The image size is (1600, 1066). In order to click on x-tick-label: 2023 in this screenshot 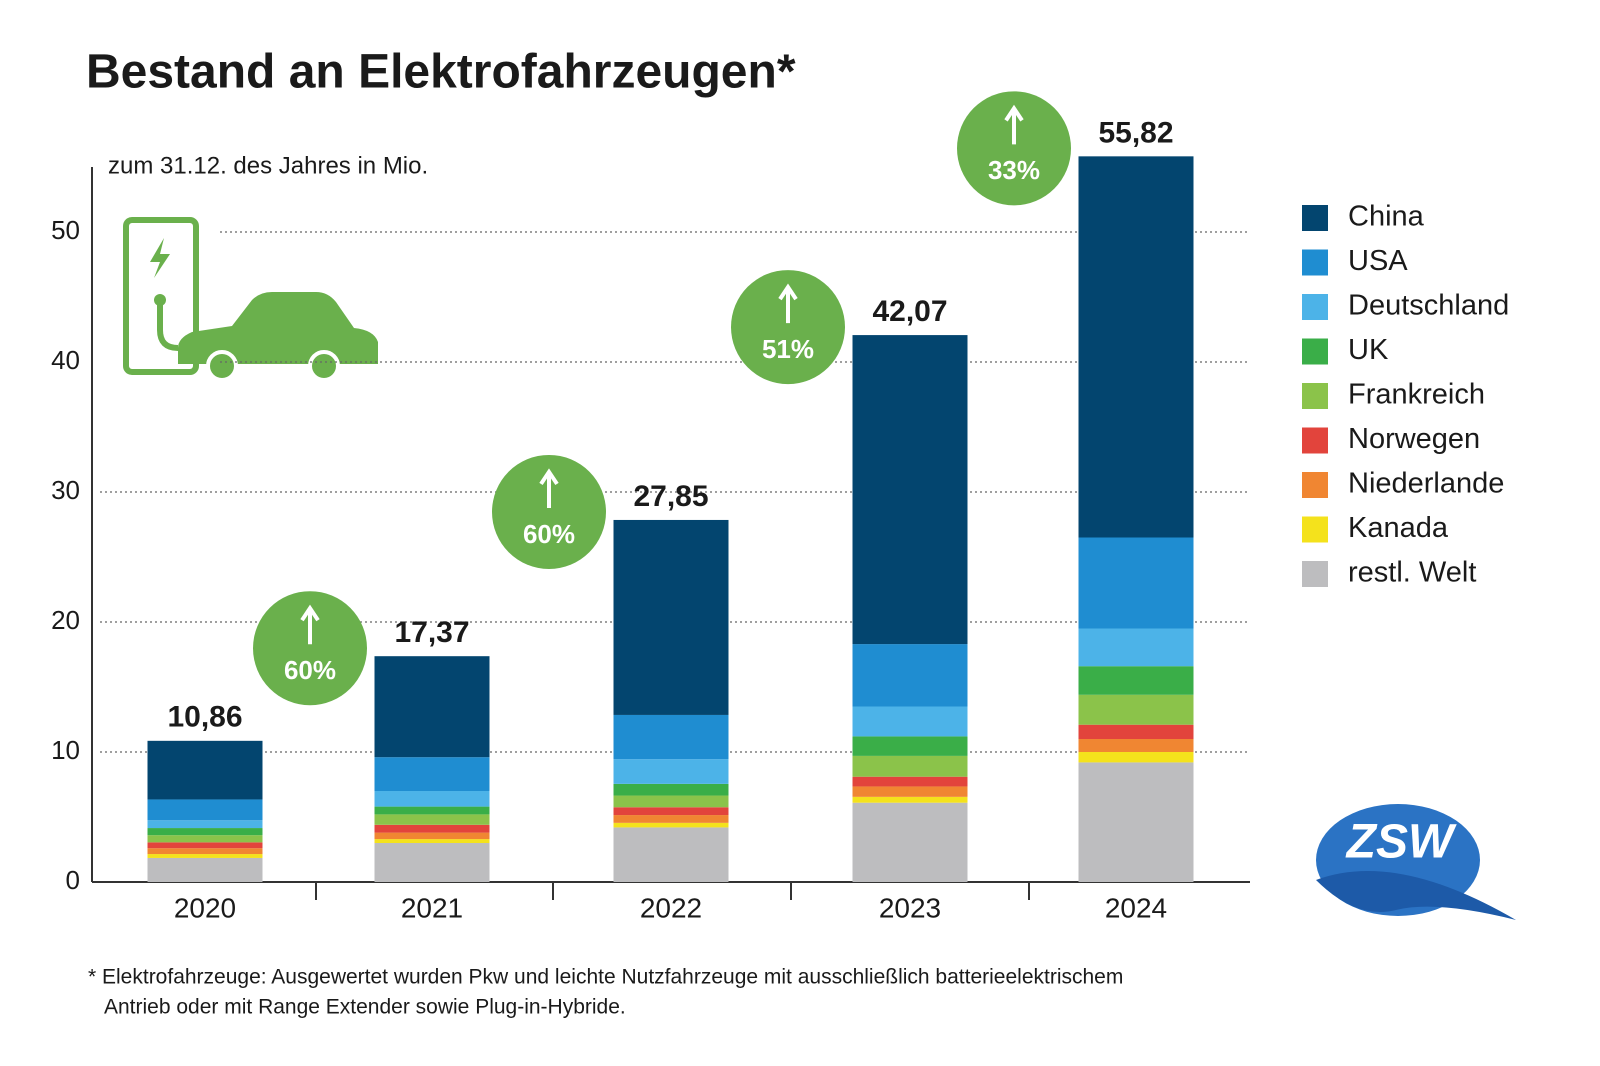, I will do `click(910, 907)`.